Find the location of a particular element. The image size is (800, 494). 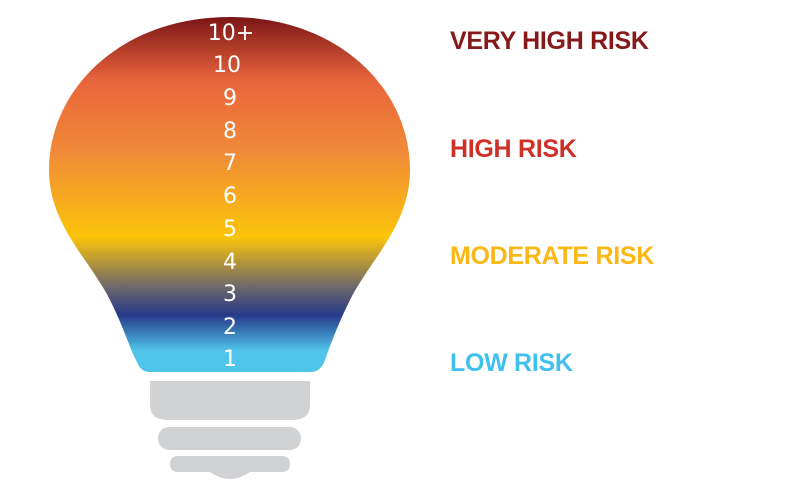

label-low-risk: LOW RISK is located at coordinates (511, 363).